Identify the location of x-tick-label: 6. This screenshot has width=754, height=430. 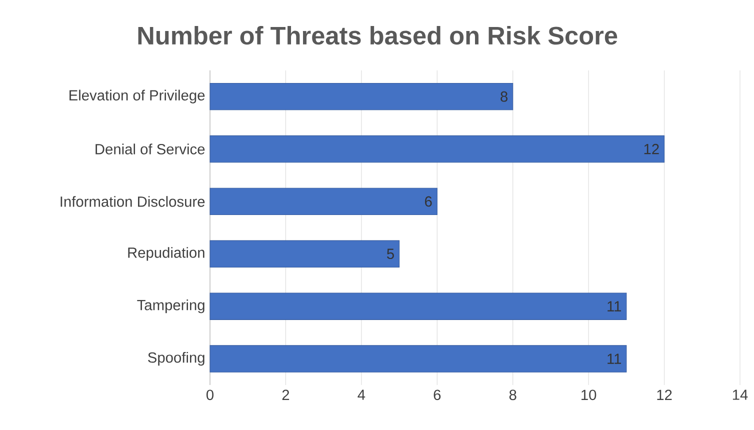
(437, 395).